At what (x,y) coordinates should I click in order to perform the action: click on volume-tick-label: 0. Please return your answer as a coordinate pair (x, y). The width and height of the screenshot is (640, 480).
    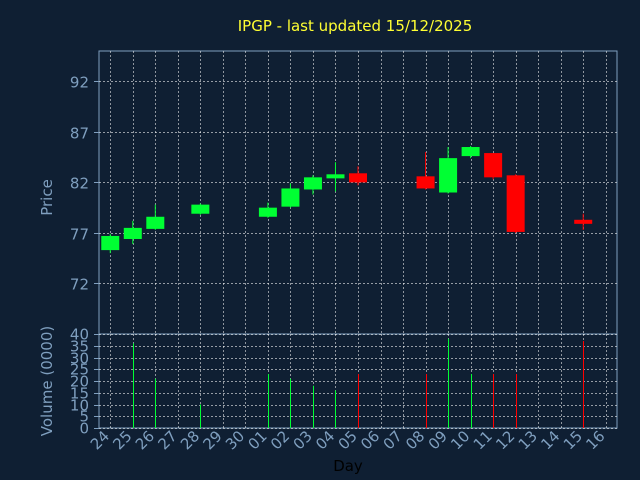
    Looking at the image, I should click on (84, 429).